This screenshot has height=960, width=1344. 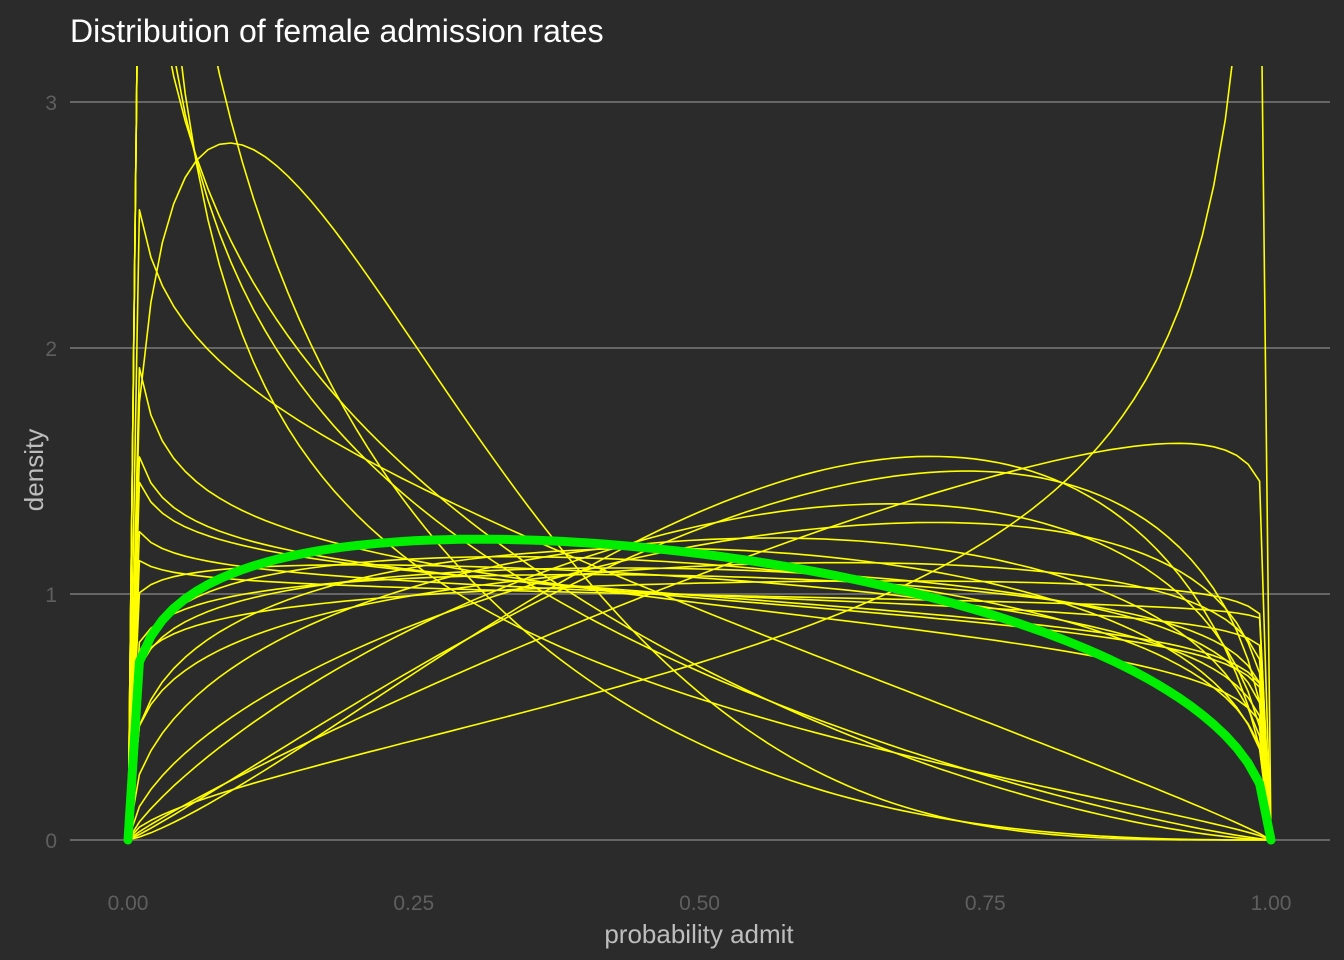 What do you see at coordinates (413, 903) in the screenshot?
I see `x-tick-label: 0.25` at bounding box center [413, 903].